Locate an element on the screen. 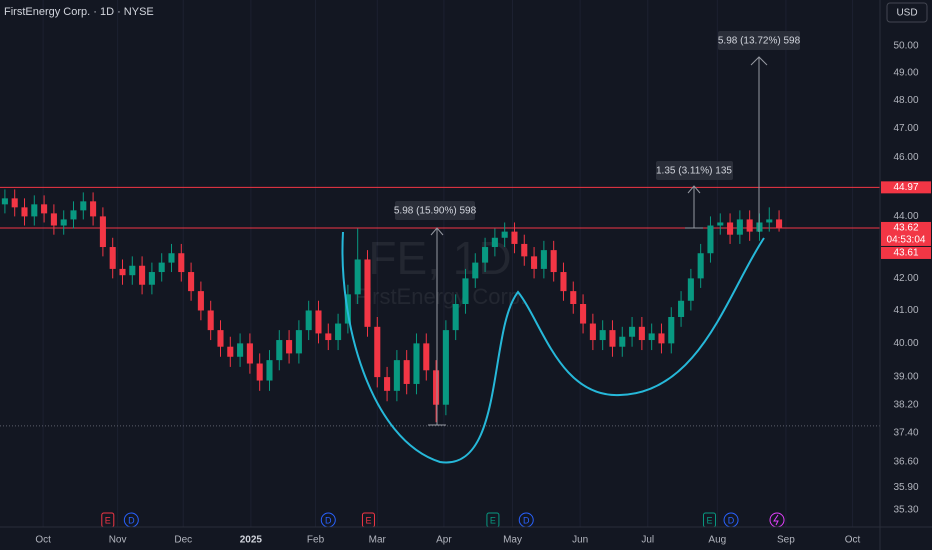 The height and width of the screenshot is (550, 932). y-tick-label: 42.00 is located at coordinates (905, 278).